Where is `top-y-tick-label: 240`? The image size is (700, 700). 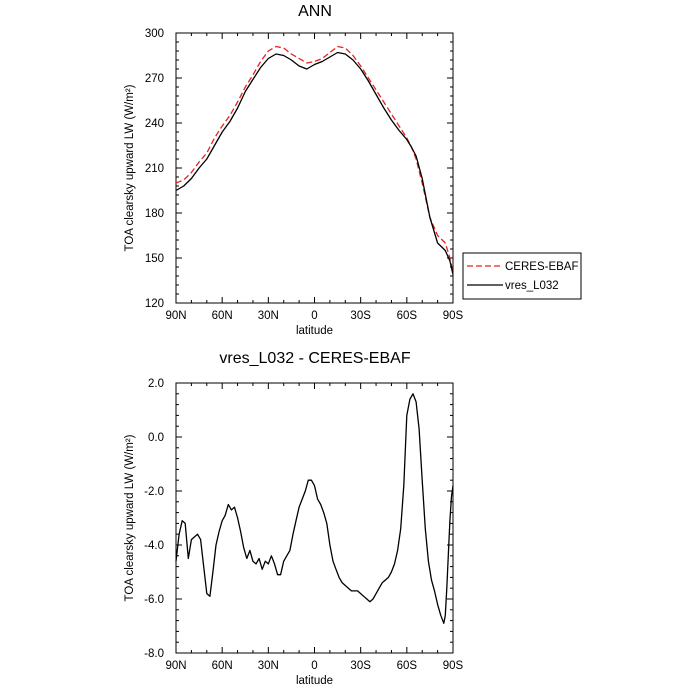 top-y-tick-label: 240 is located at coordinates (154, 124).